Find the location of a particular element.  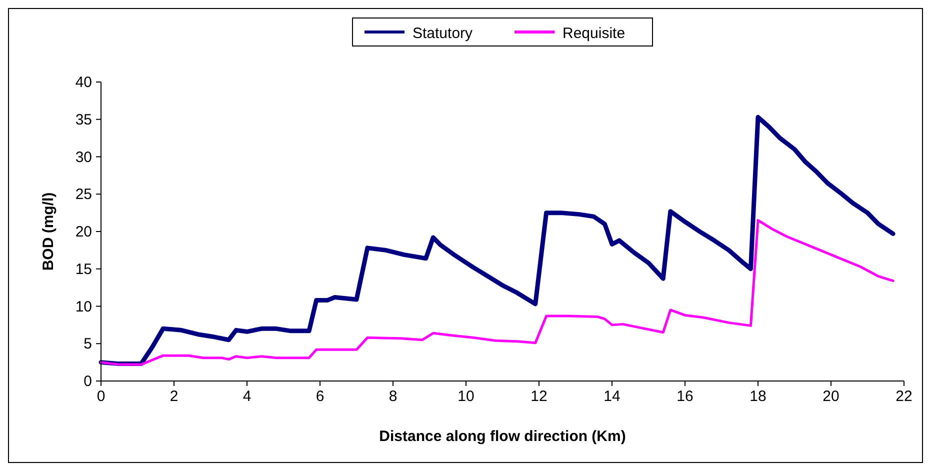

x-tick-label: 8 is located at coordinates (393, 396).